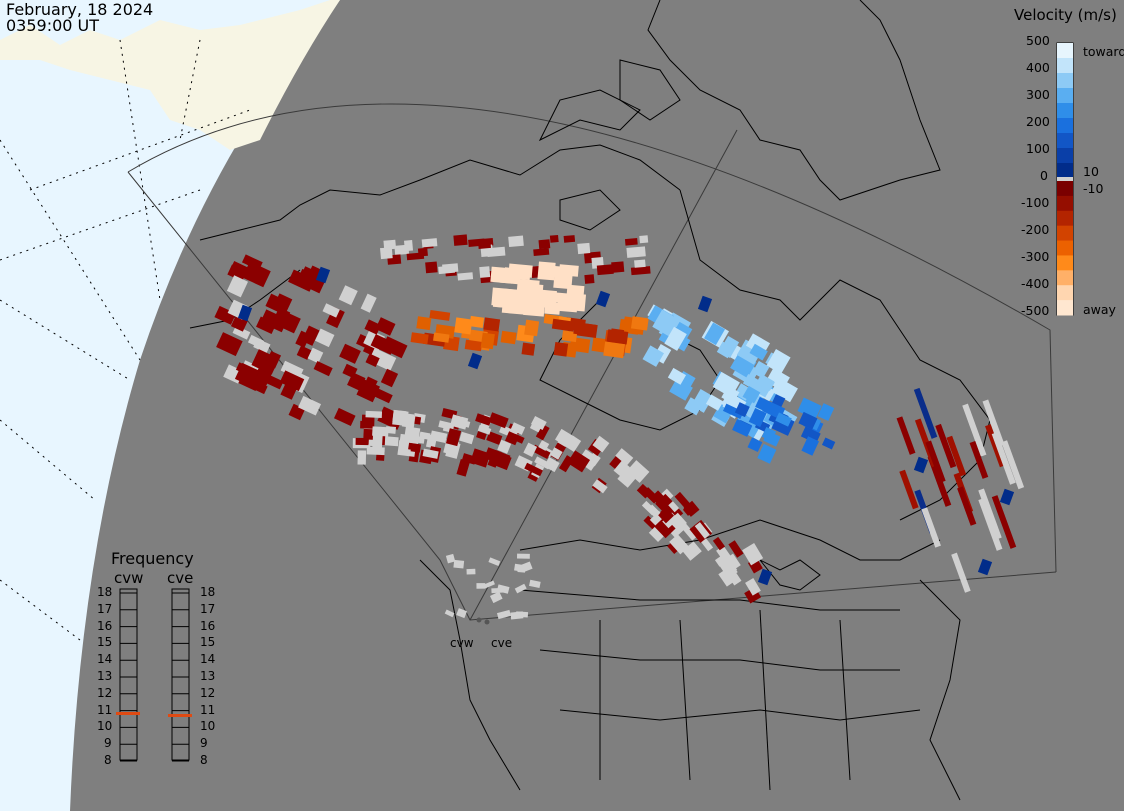 The height and width of the screenshot is (811, 1124). What do you see at coordinates (108, 743) in the screenshot?
I see `frequency-tick: 9` at bounding box center [108, 743].